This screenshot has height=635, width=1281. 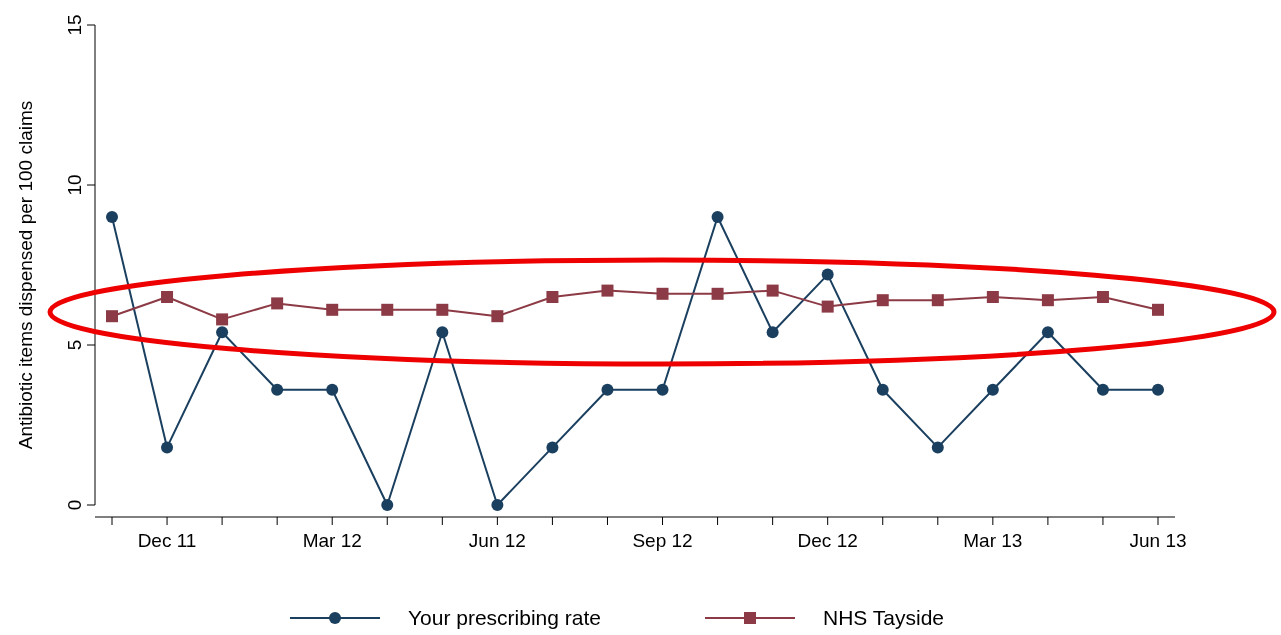 What do you see at coordinates (332, 540) in the screenshot?
I see `x-tick-label: Mar 12` at bounding box center [332, 540].